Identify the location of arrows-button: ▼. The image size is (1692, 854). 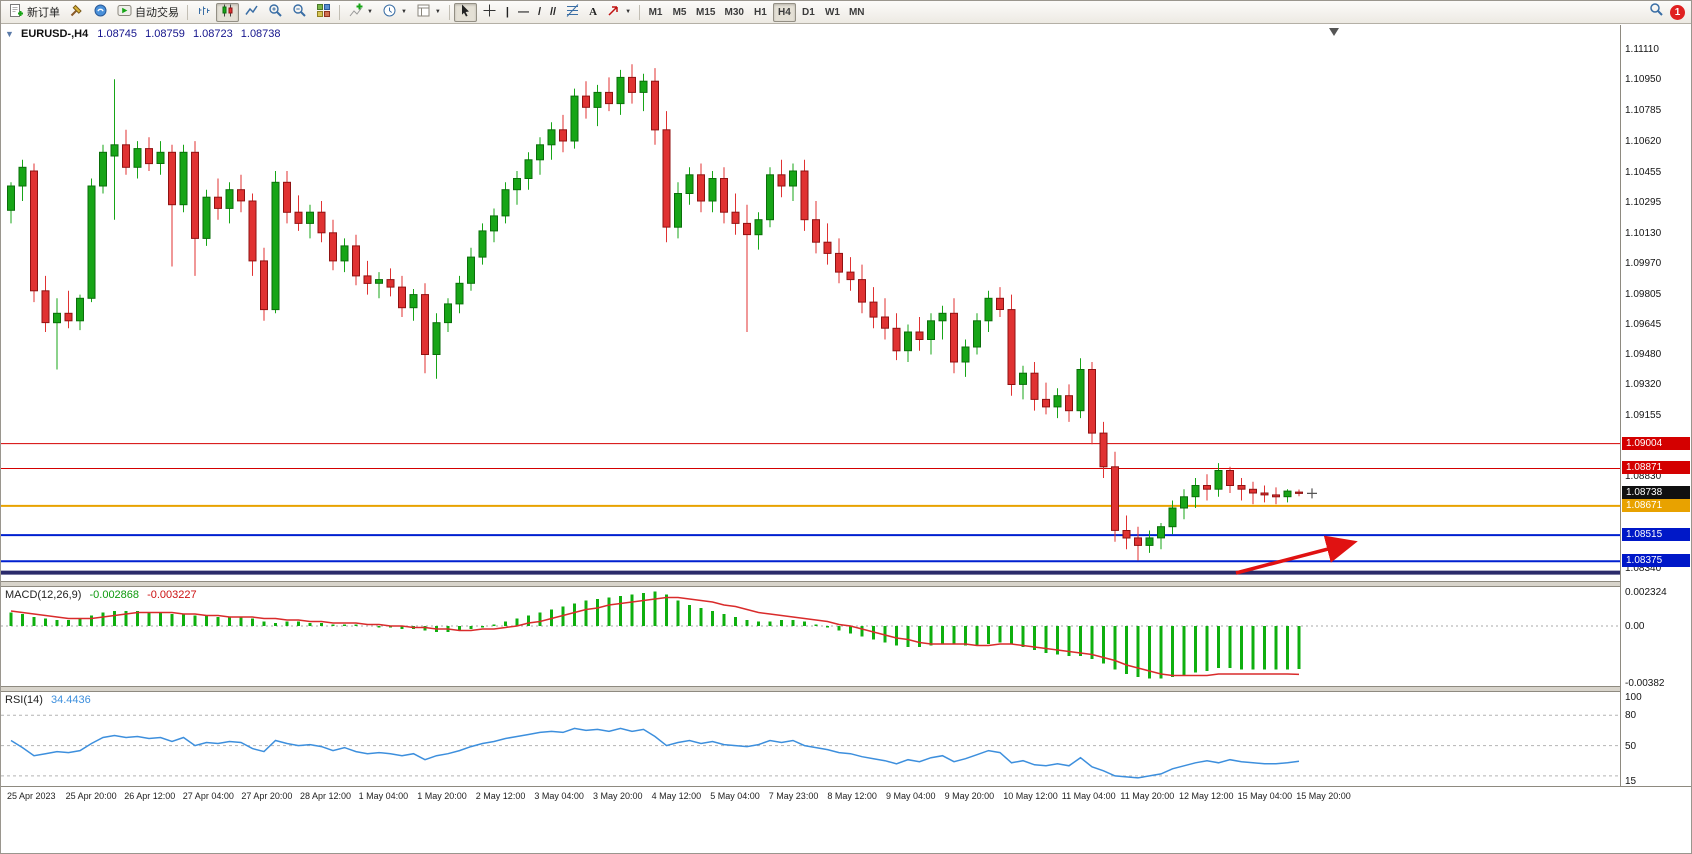
(618, 12).